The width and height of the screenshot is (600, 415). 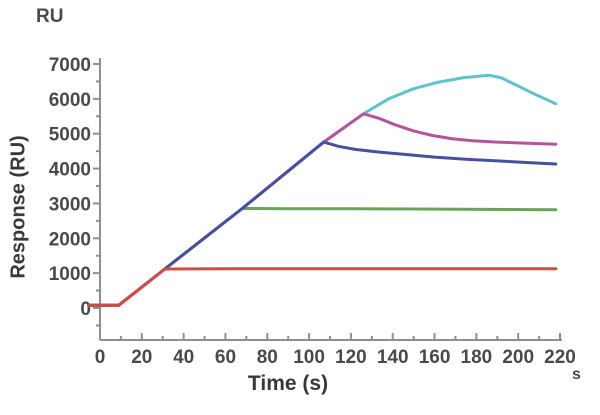 What do you see at coordinates (267, 357) in the screenshot?
I see `x-tick-label: 80` at bounding box center [267, 357].